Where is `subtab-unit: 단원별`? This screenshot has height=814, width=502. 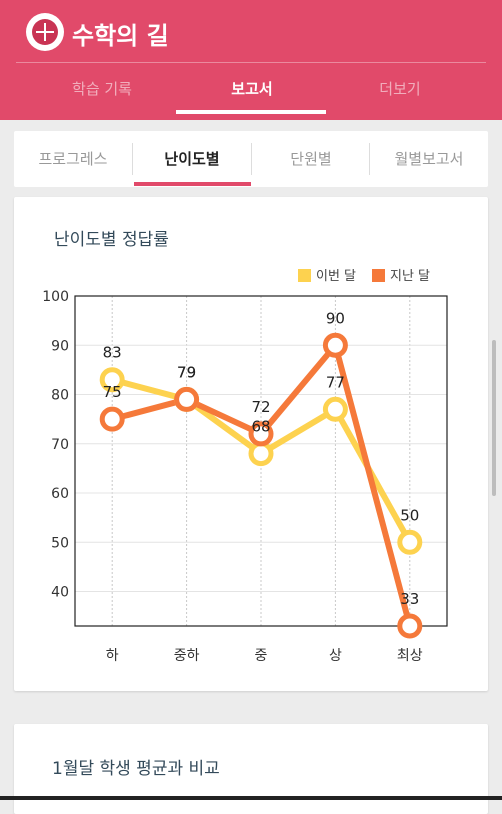 subtab-unit: 단원별 is located at coordinates (311, 159).